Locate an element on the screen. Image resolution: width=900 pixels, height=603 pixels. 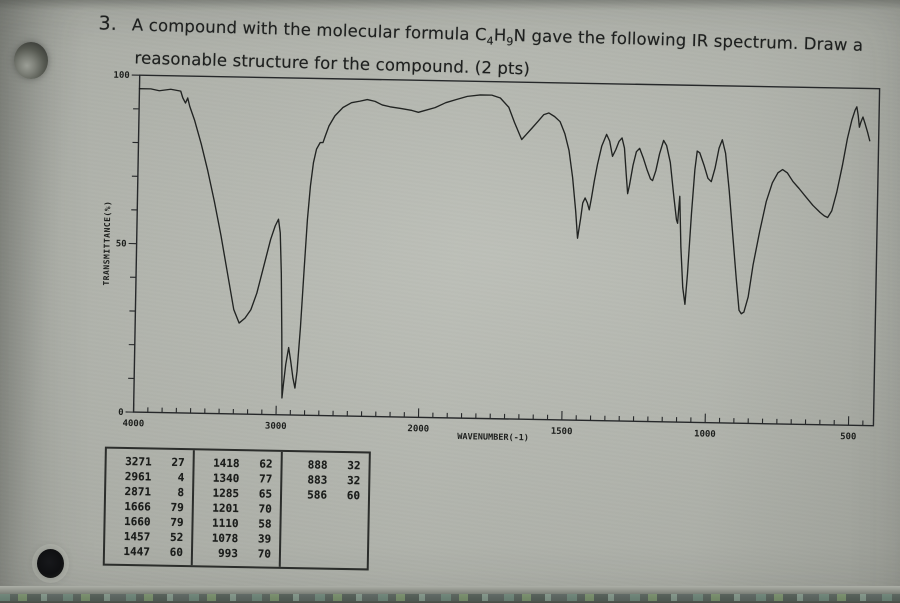
peak-row: 1418 62 is located at coordinates (238, 463).